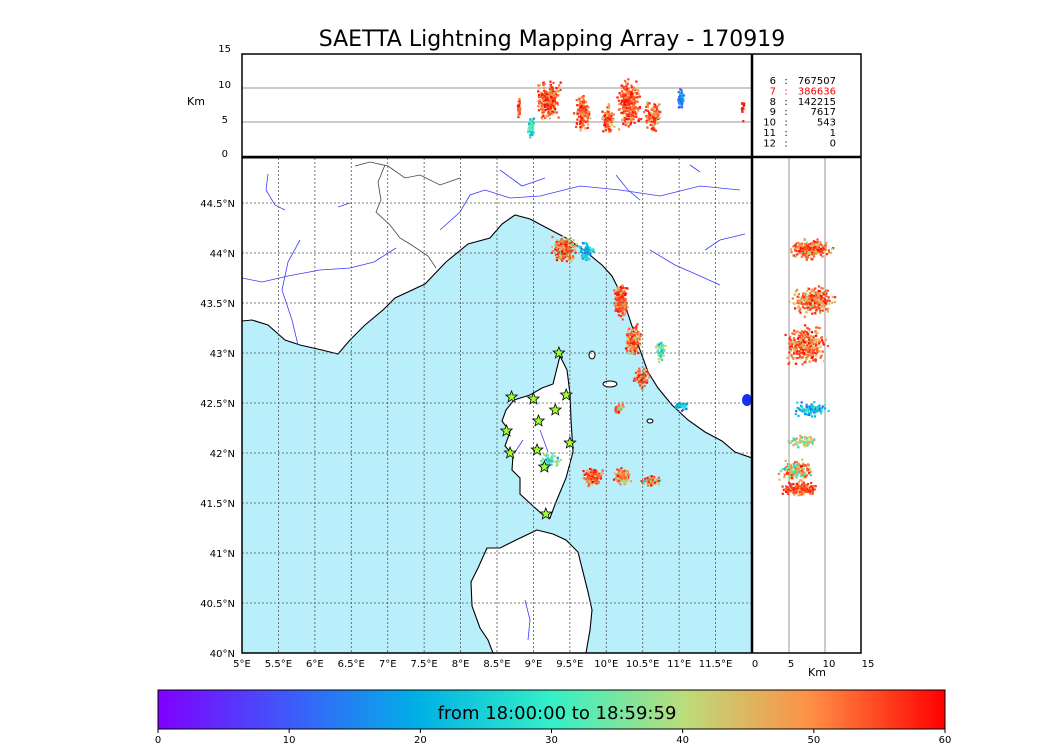 The height and width of the screenshot is (750, 1050). Describe the element at coordinates (807, 367) in the screenshot. I see `side-panel-sources` at that location.